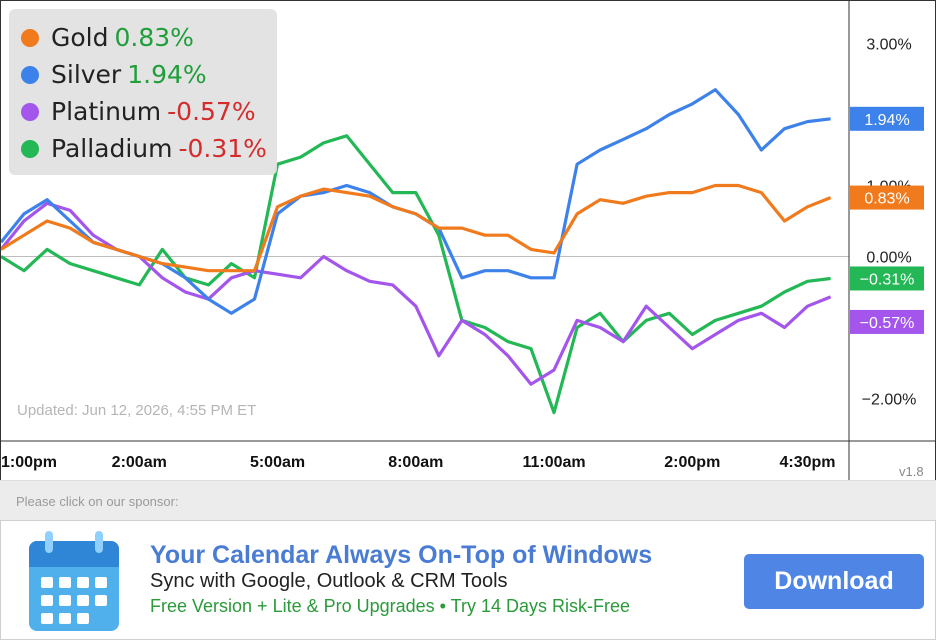 The height and width of the screenshot is (640, 936). Describe the element at coordinates (692, 462) in the screenshot. I see `x-tick-label: 2:00pm` at that location.